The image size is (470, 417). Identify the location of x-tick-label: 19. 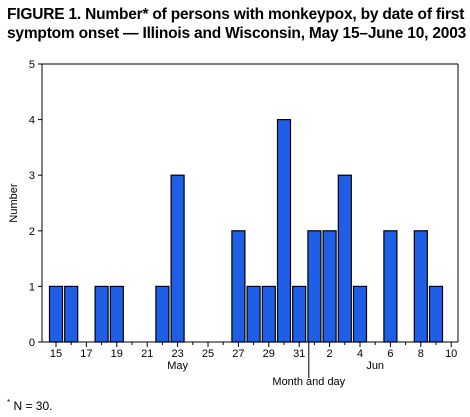
(117, 354).